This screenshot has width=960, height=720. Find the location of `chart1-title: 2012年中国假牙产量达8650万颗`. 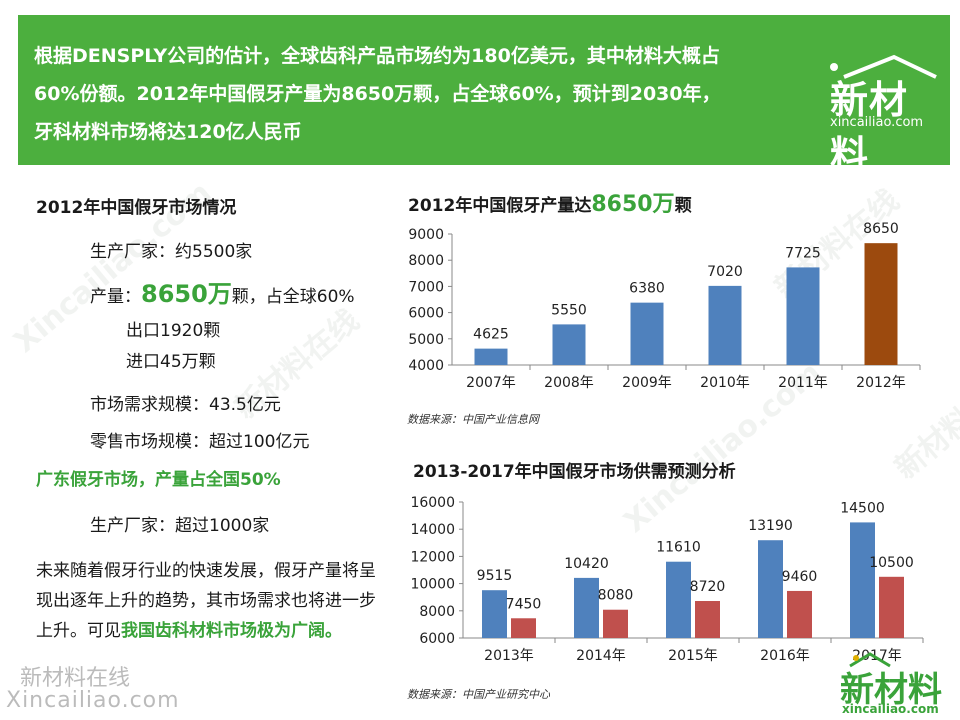

chart1-title: 2012年中国假牙产量达8650万颗 is located at coordinates (550, 202).